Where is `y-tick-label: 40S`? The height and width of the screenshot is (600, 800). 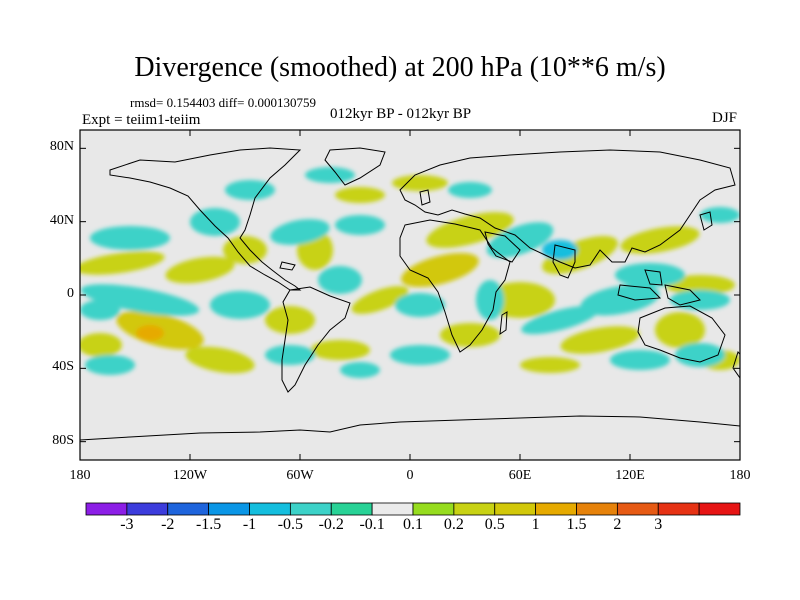 y-tick-label: 40S is located at coordinates (63, 367).